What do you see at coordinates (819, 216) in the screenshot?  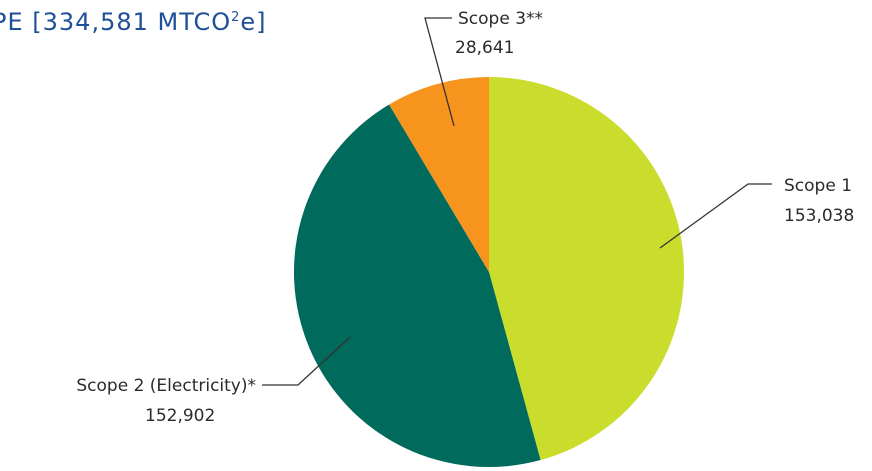 I see `slice-value-label-scope-1: 153,038` at bounding box center [819, 216].